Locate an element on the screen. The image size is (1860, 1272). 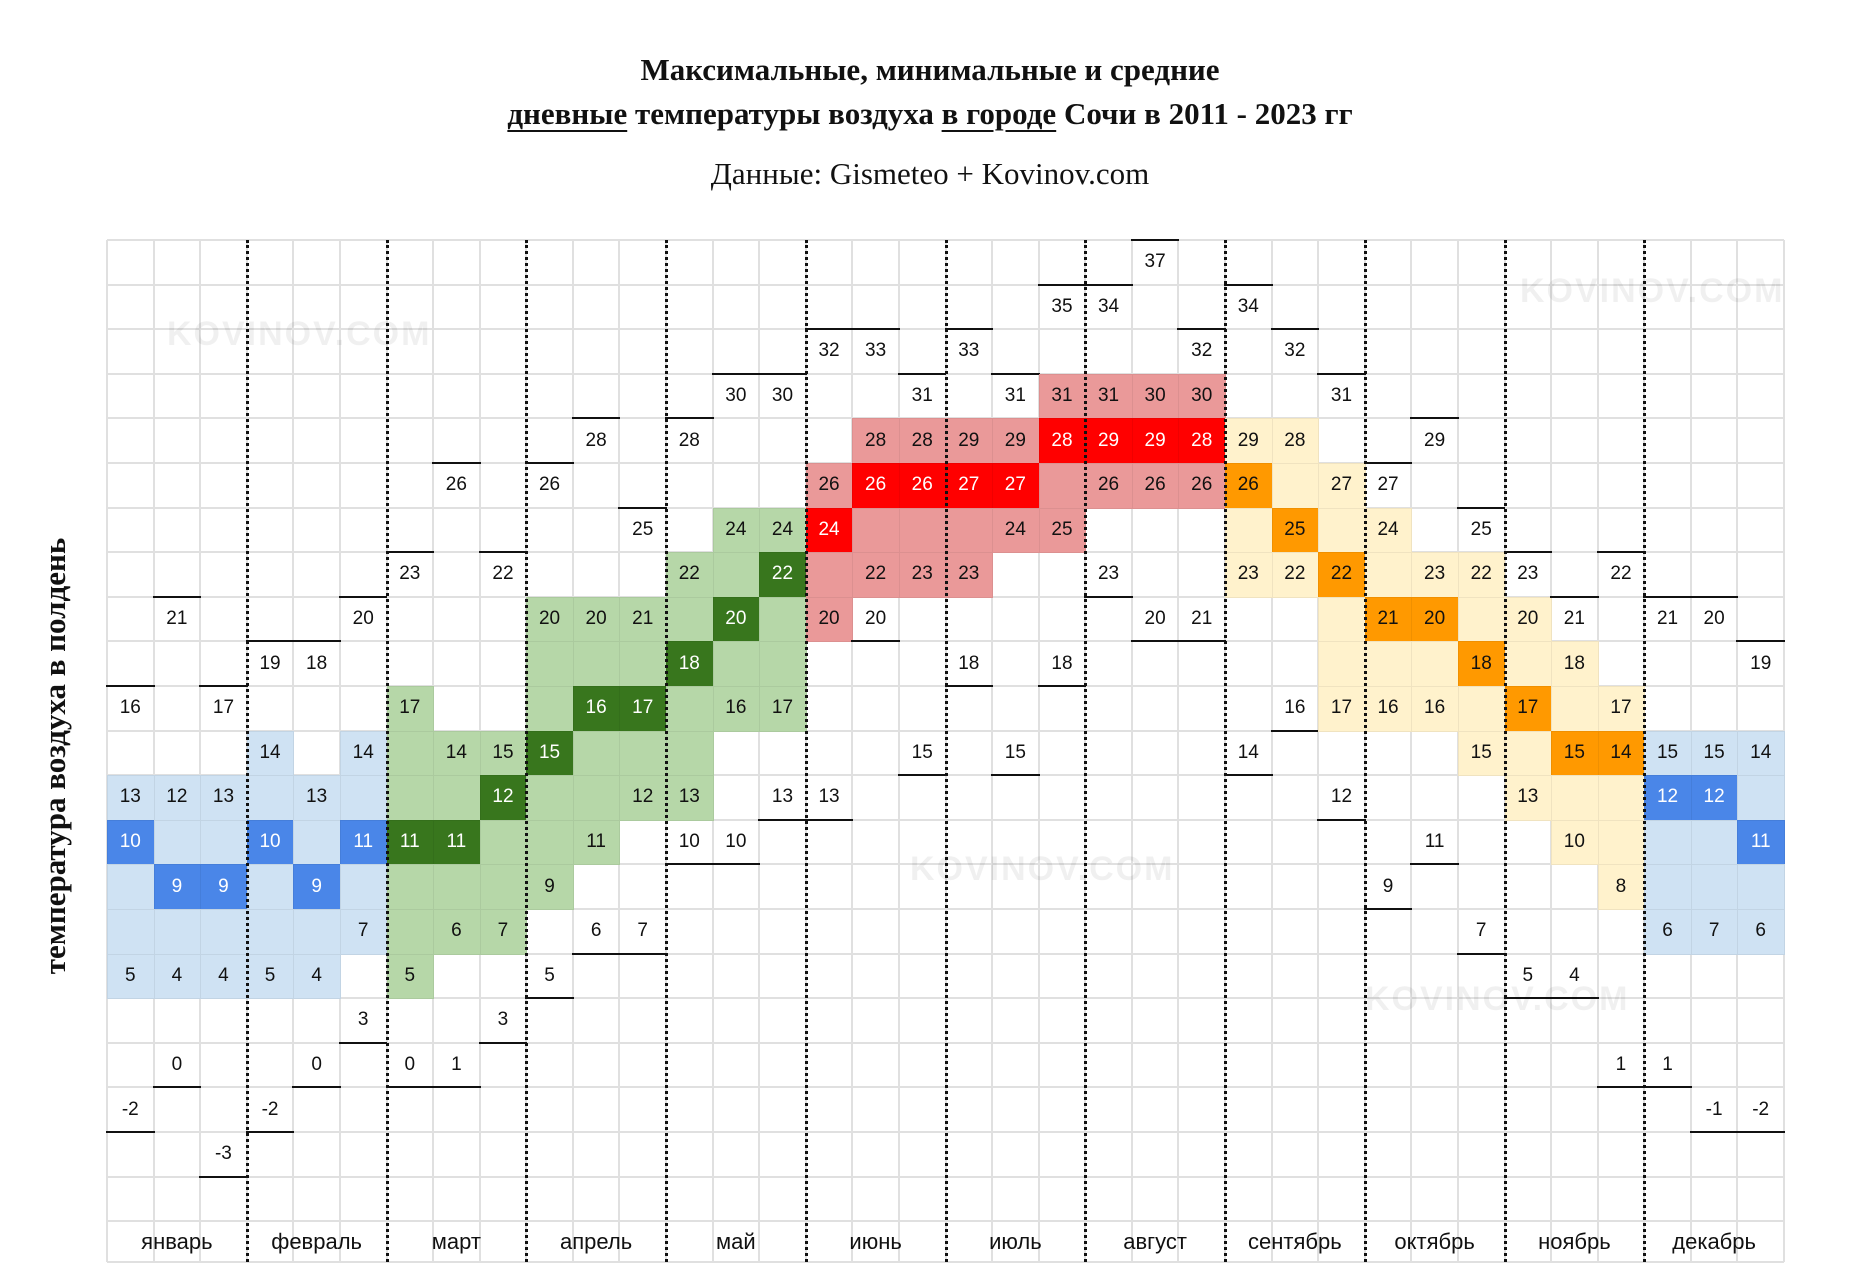
max-value: 22 is located at coordinates (503, 574).